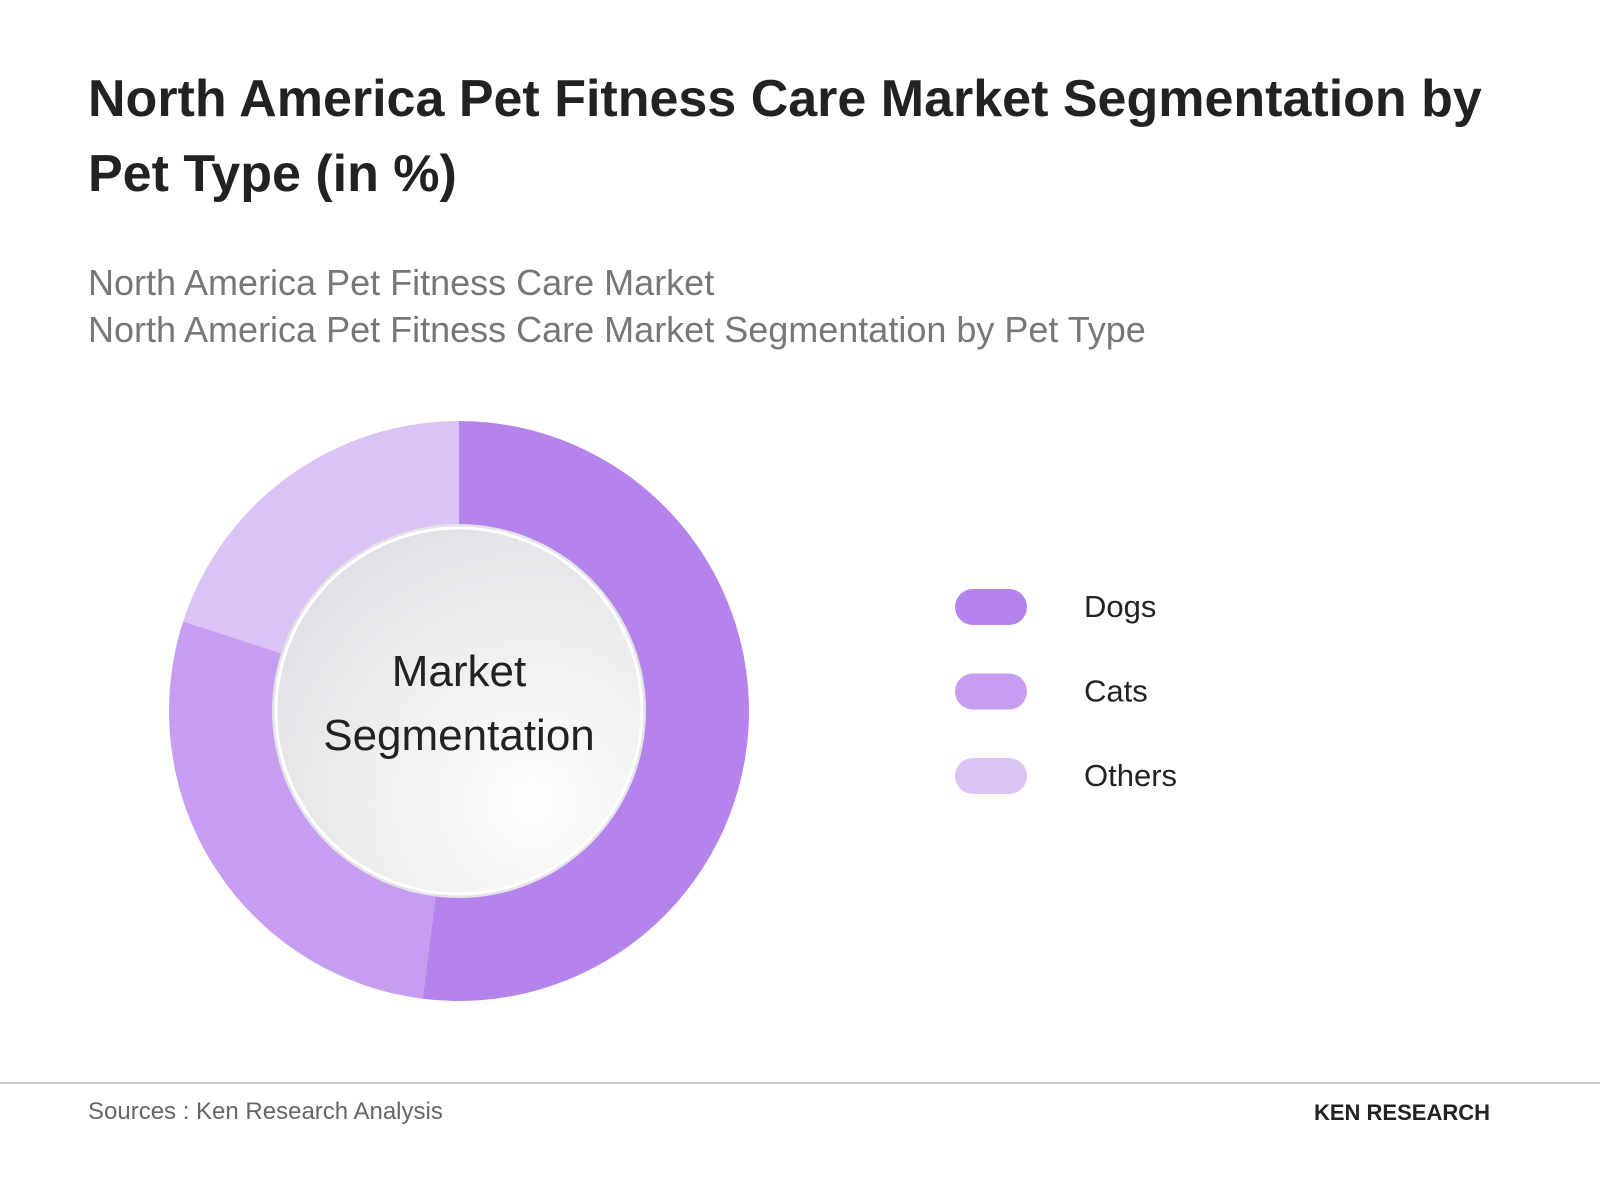  Describe the element at coordinates (459, 703) in the screenshot. I see `center-label: Market Segmentation` at that location.